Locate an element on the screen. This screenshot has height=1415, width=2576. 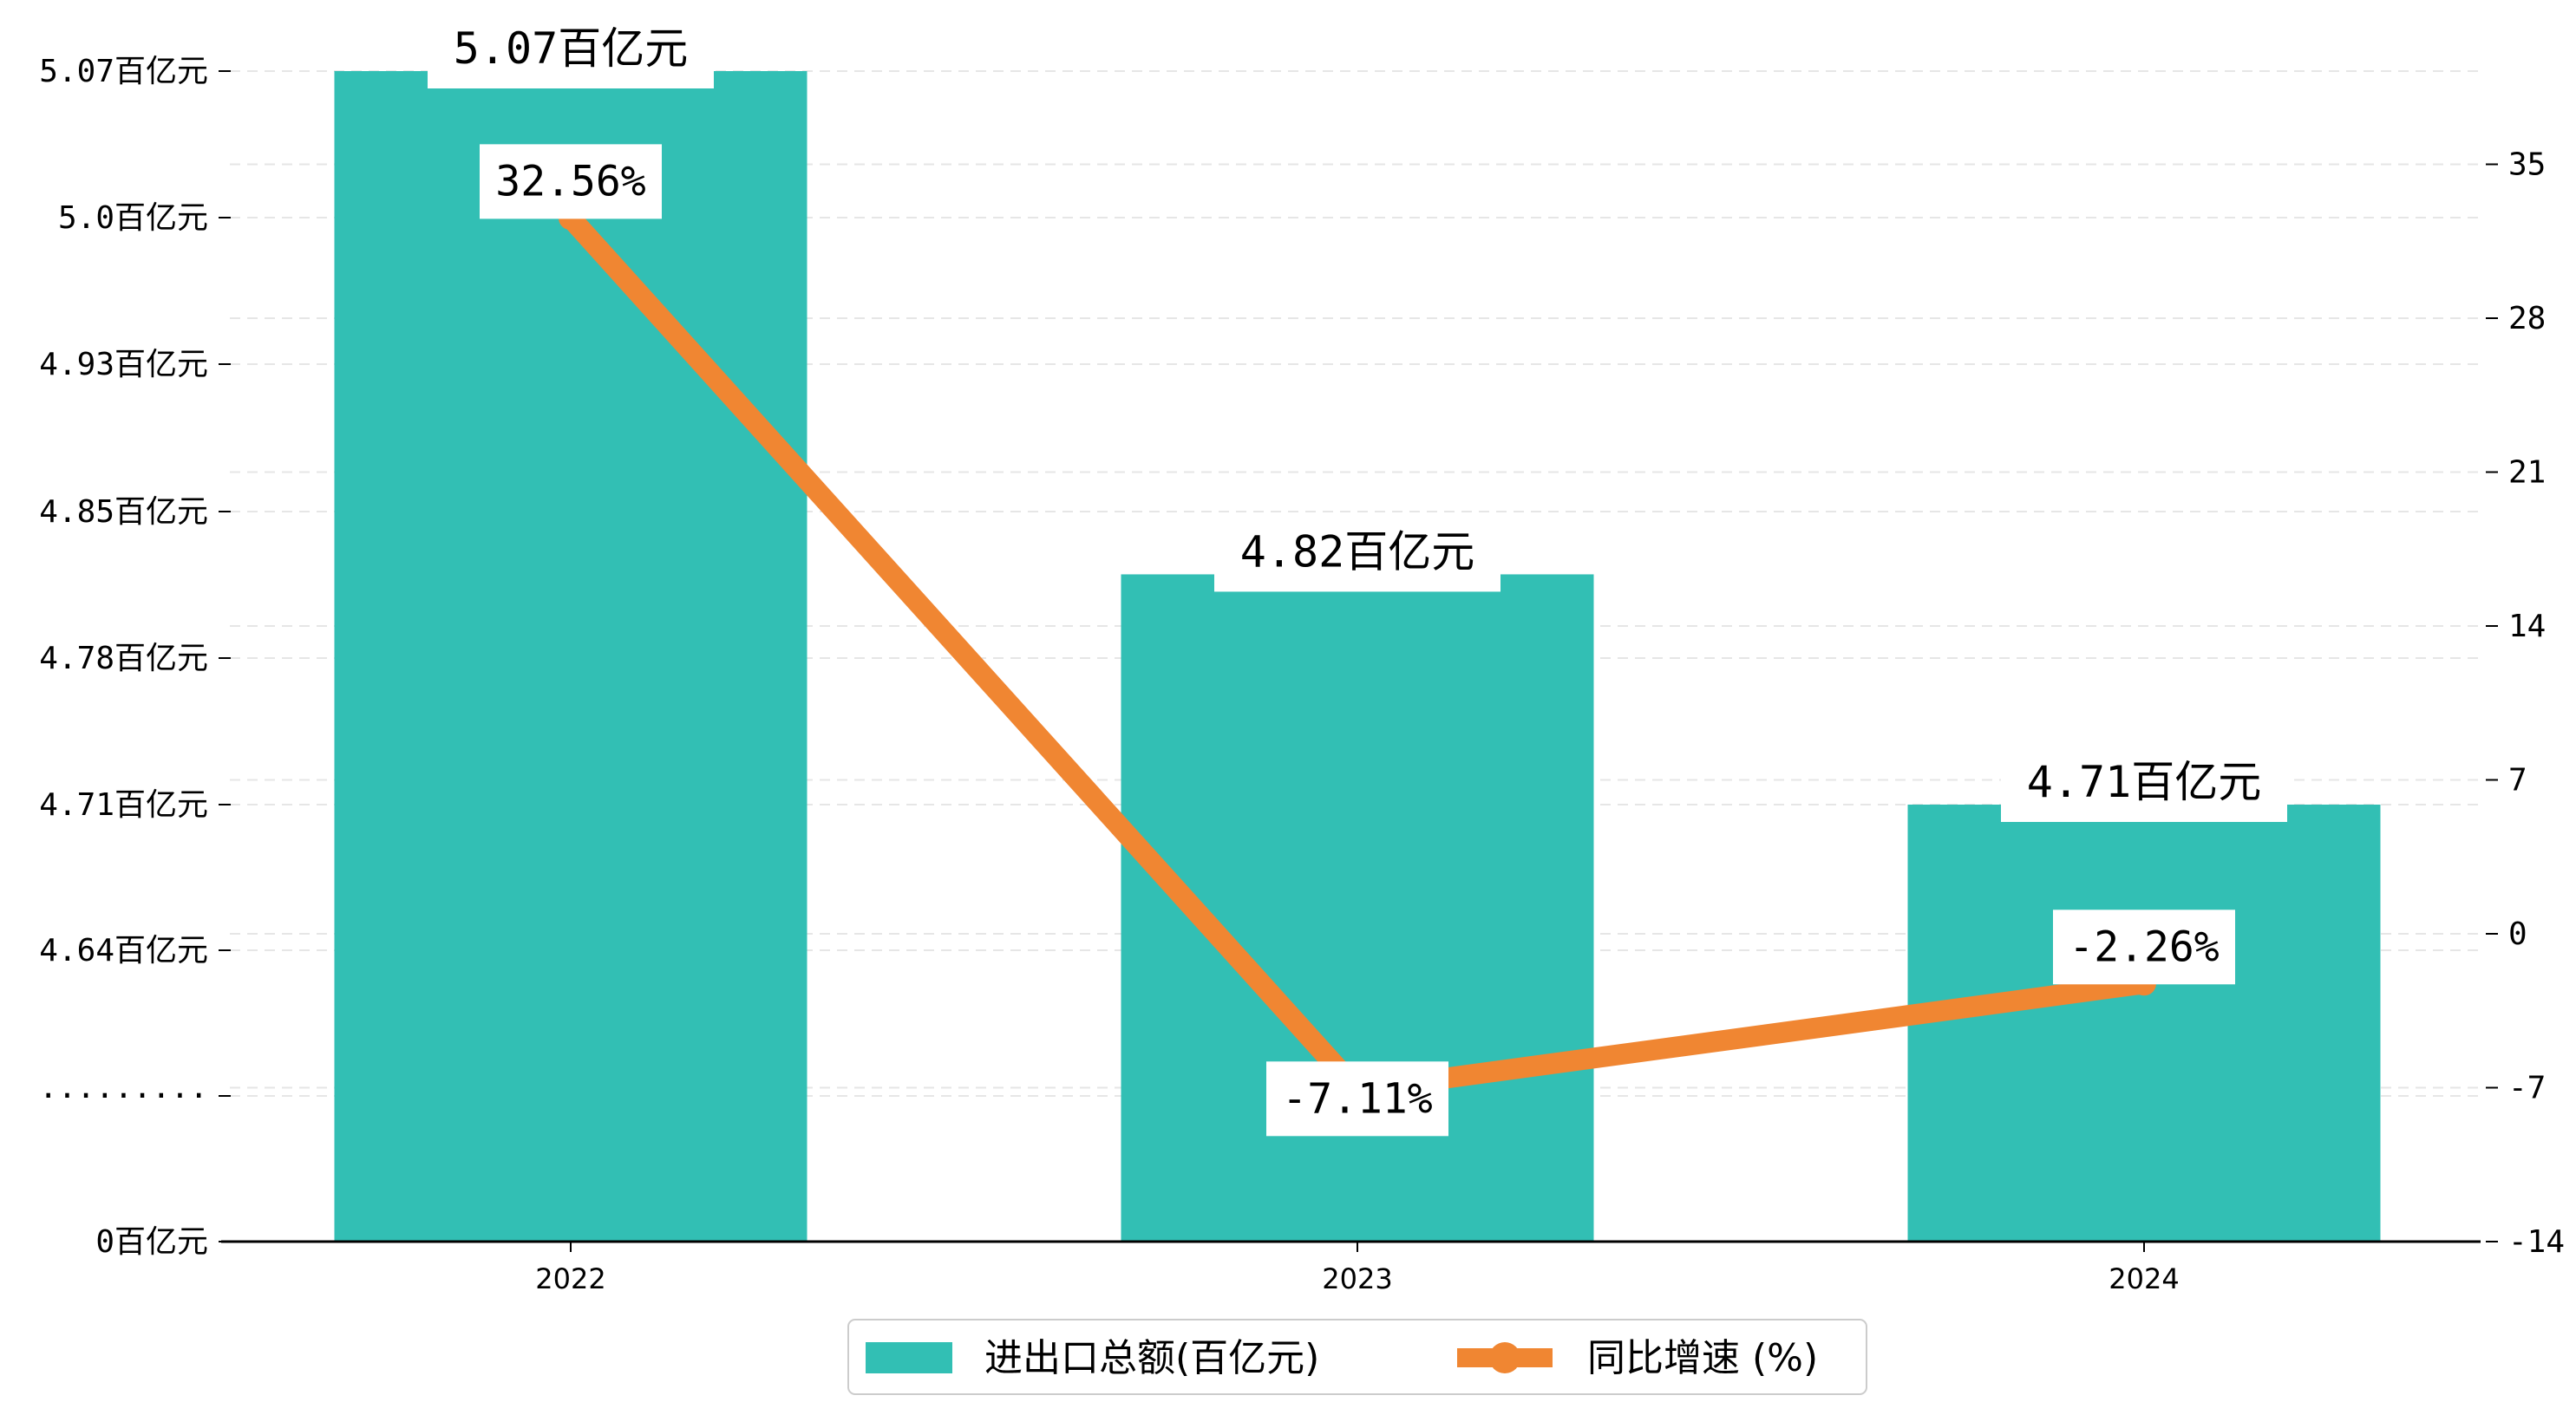
legend-line-label: 同比增速 (%) is located at coordinates (1702, 1358).